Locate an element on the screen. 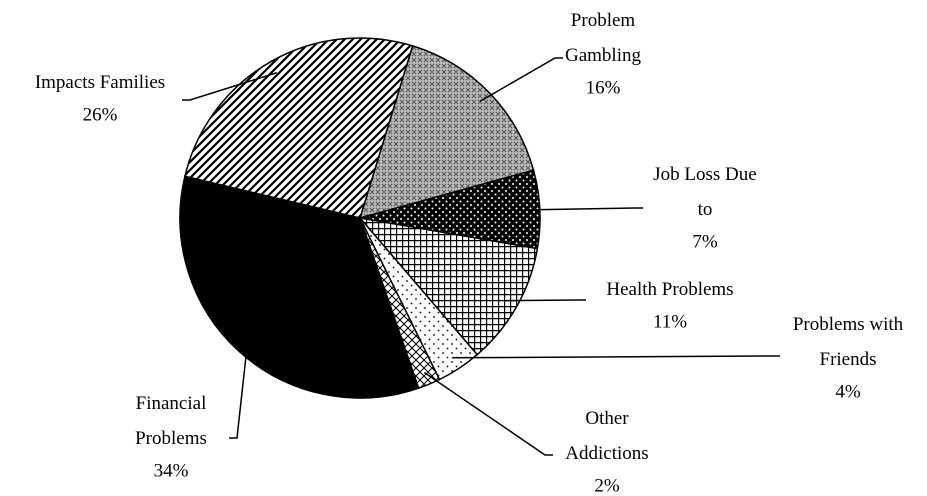  value-label: 7% is located at coordinates (705, 241).